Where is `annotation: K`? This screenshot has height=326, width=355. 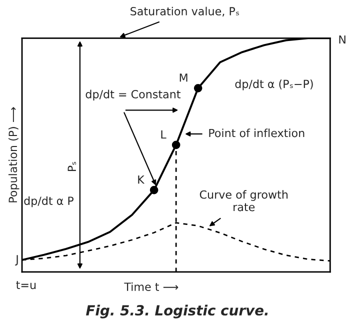 annotation: K is located at coordinates (141, 179).